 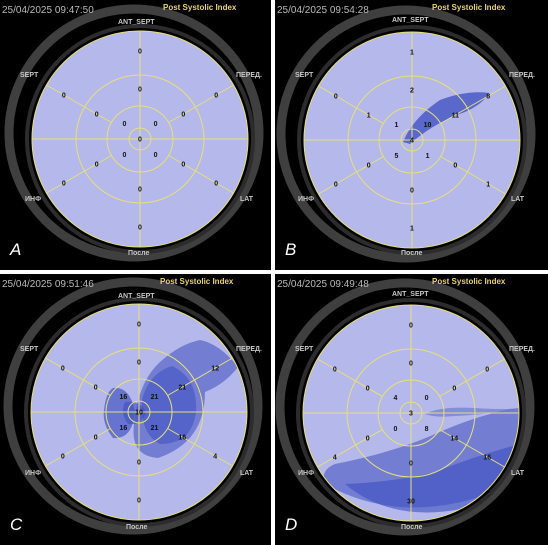 What do you see at coordinates (16, 524) in the screenshot?
I see `panel-label: C` at bounding box center [16, 524].